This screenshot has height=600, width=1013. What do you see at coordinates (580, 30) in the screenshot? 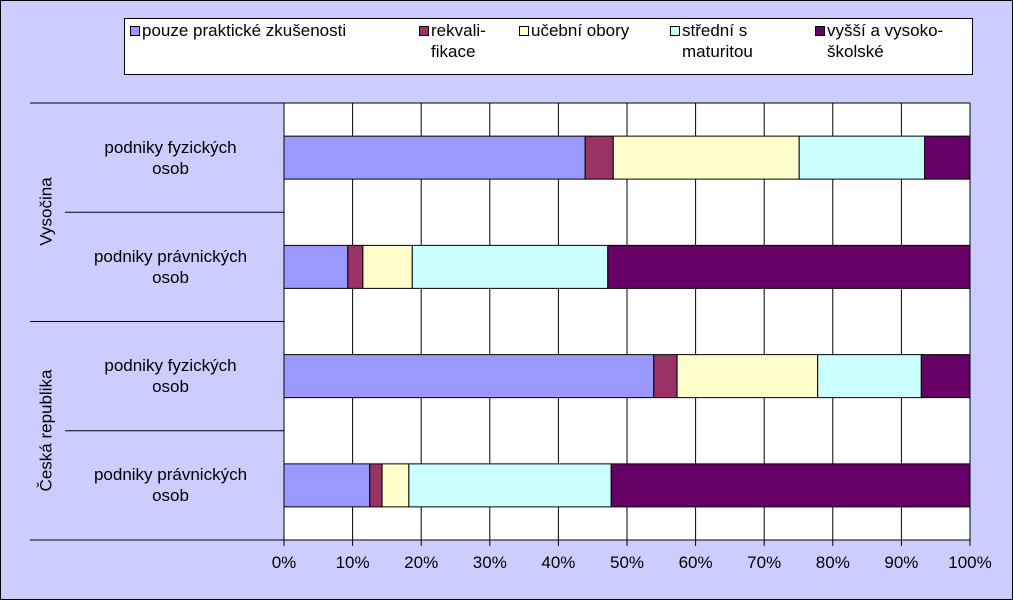
I see `legend-label: učební obory` at bounding box center [580, 30].